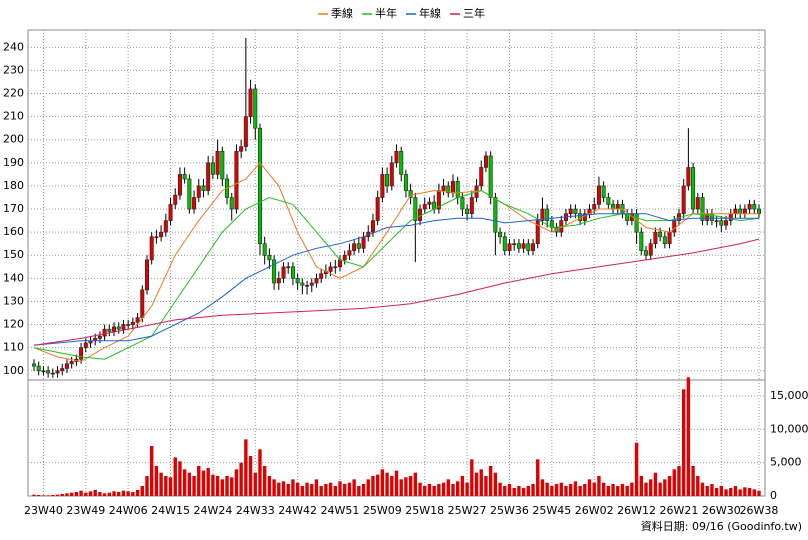 The height and width of the screenshot is (540, 808). What do you see at coordinates (13, 231) in the screenshot?
I see `y-tick-label: 160` at bounding box center [13, 231].